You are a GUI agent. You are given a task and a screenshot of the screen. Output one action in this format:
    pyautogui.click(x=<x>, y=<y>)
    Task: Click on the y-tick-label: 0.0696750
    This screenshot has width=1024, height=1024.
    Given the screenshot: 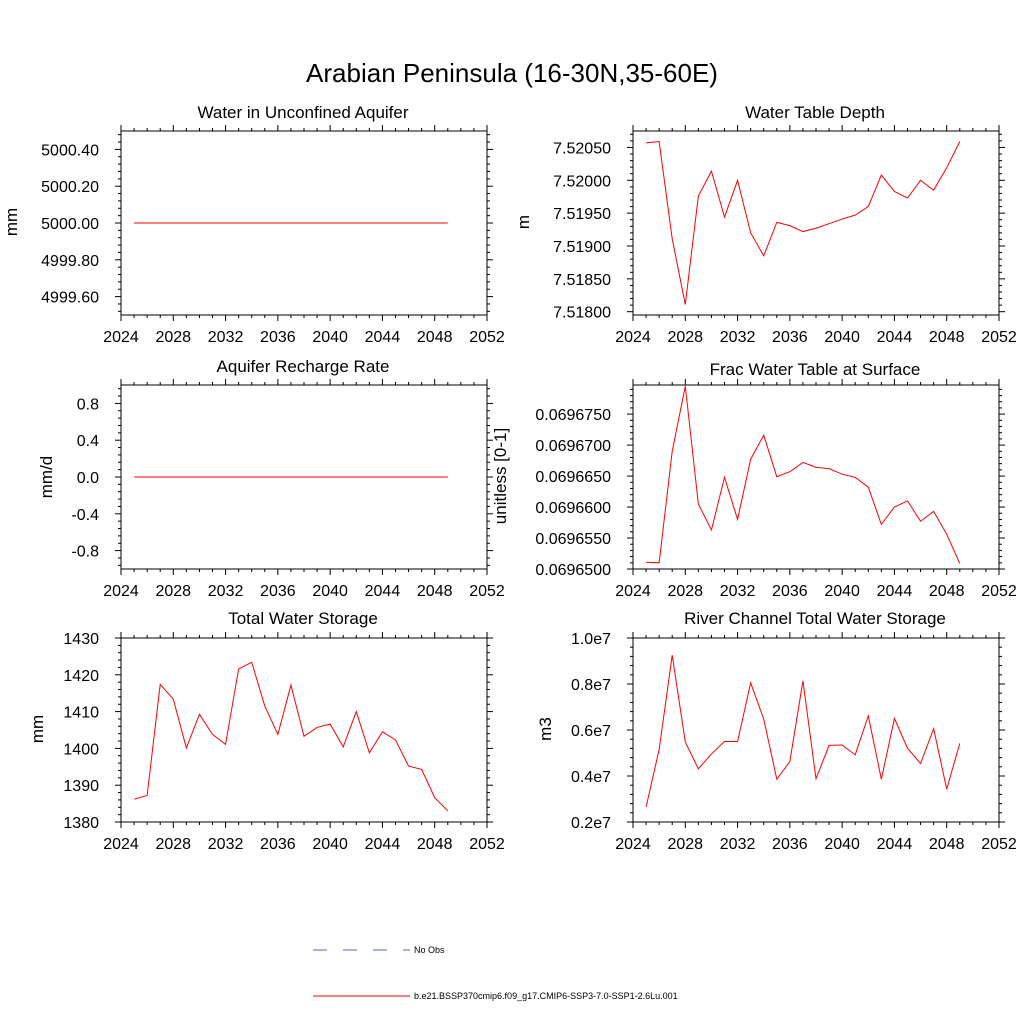 What is the action you would take?
    pyautogui.click(x=573, y=415)
    